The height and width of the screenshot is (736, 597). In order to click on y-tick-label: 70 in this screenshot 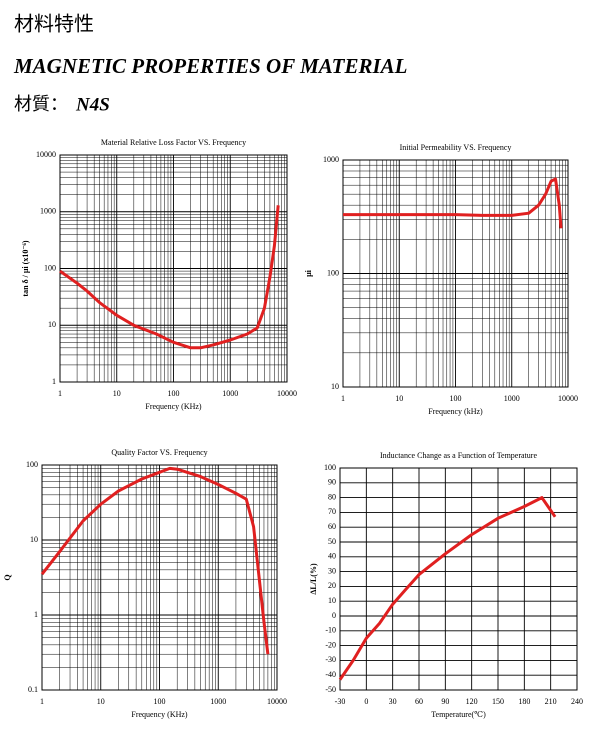, I will do `click(332, 511)`.